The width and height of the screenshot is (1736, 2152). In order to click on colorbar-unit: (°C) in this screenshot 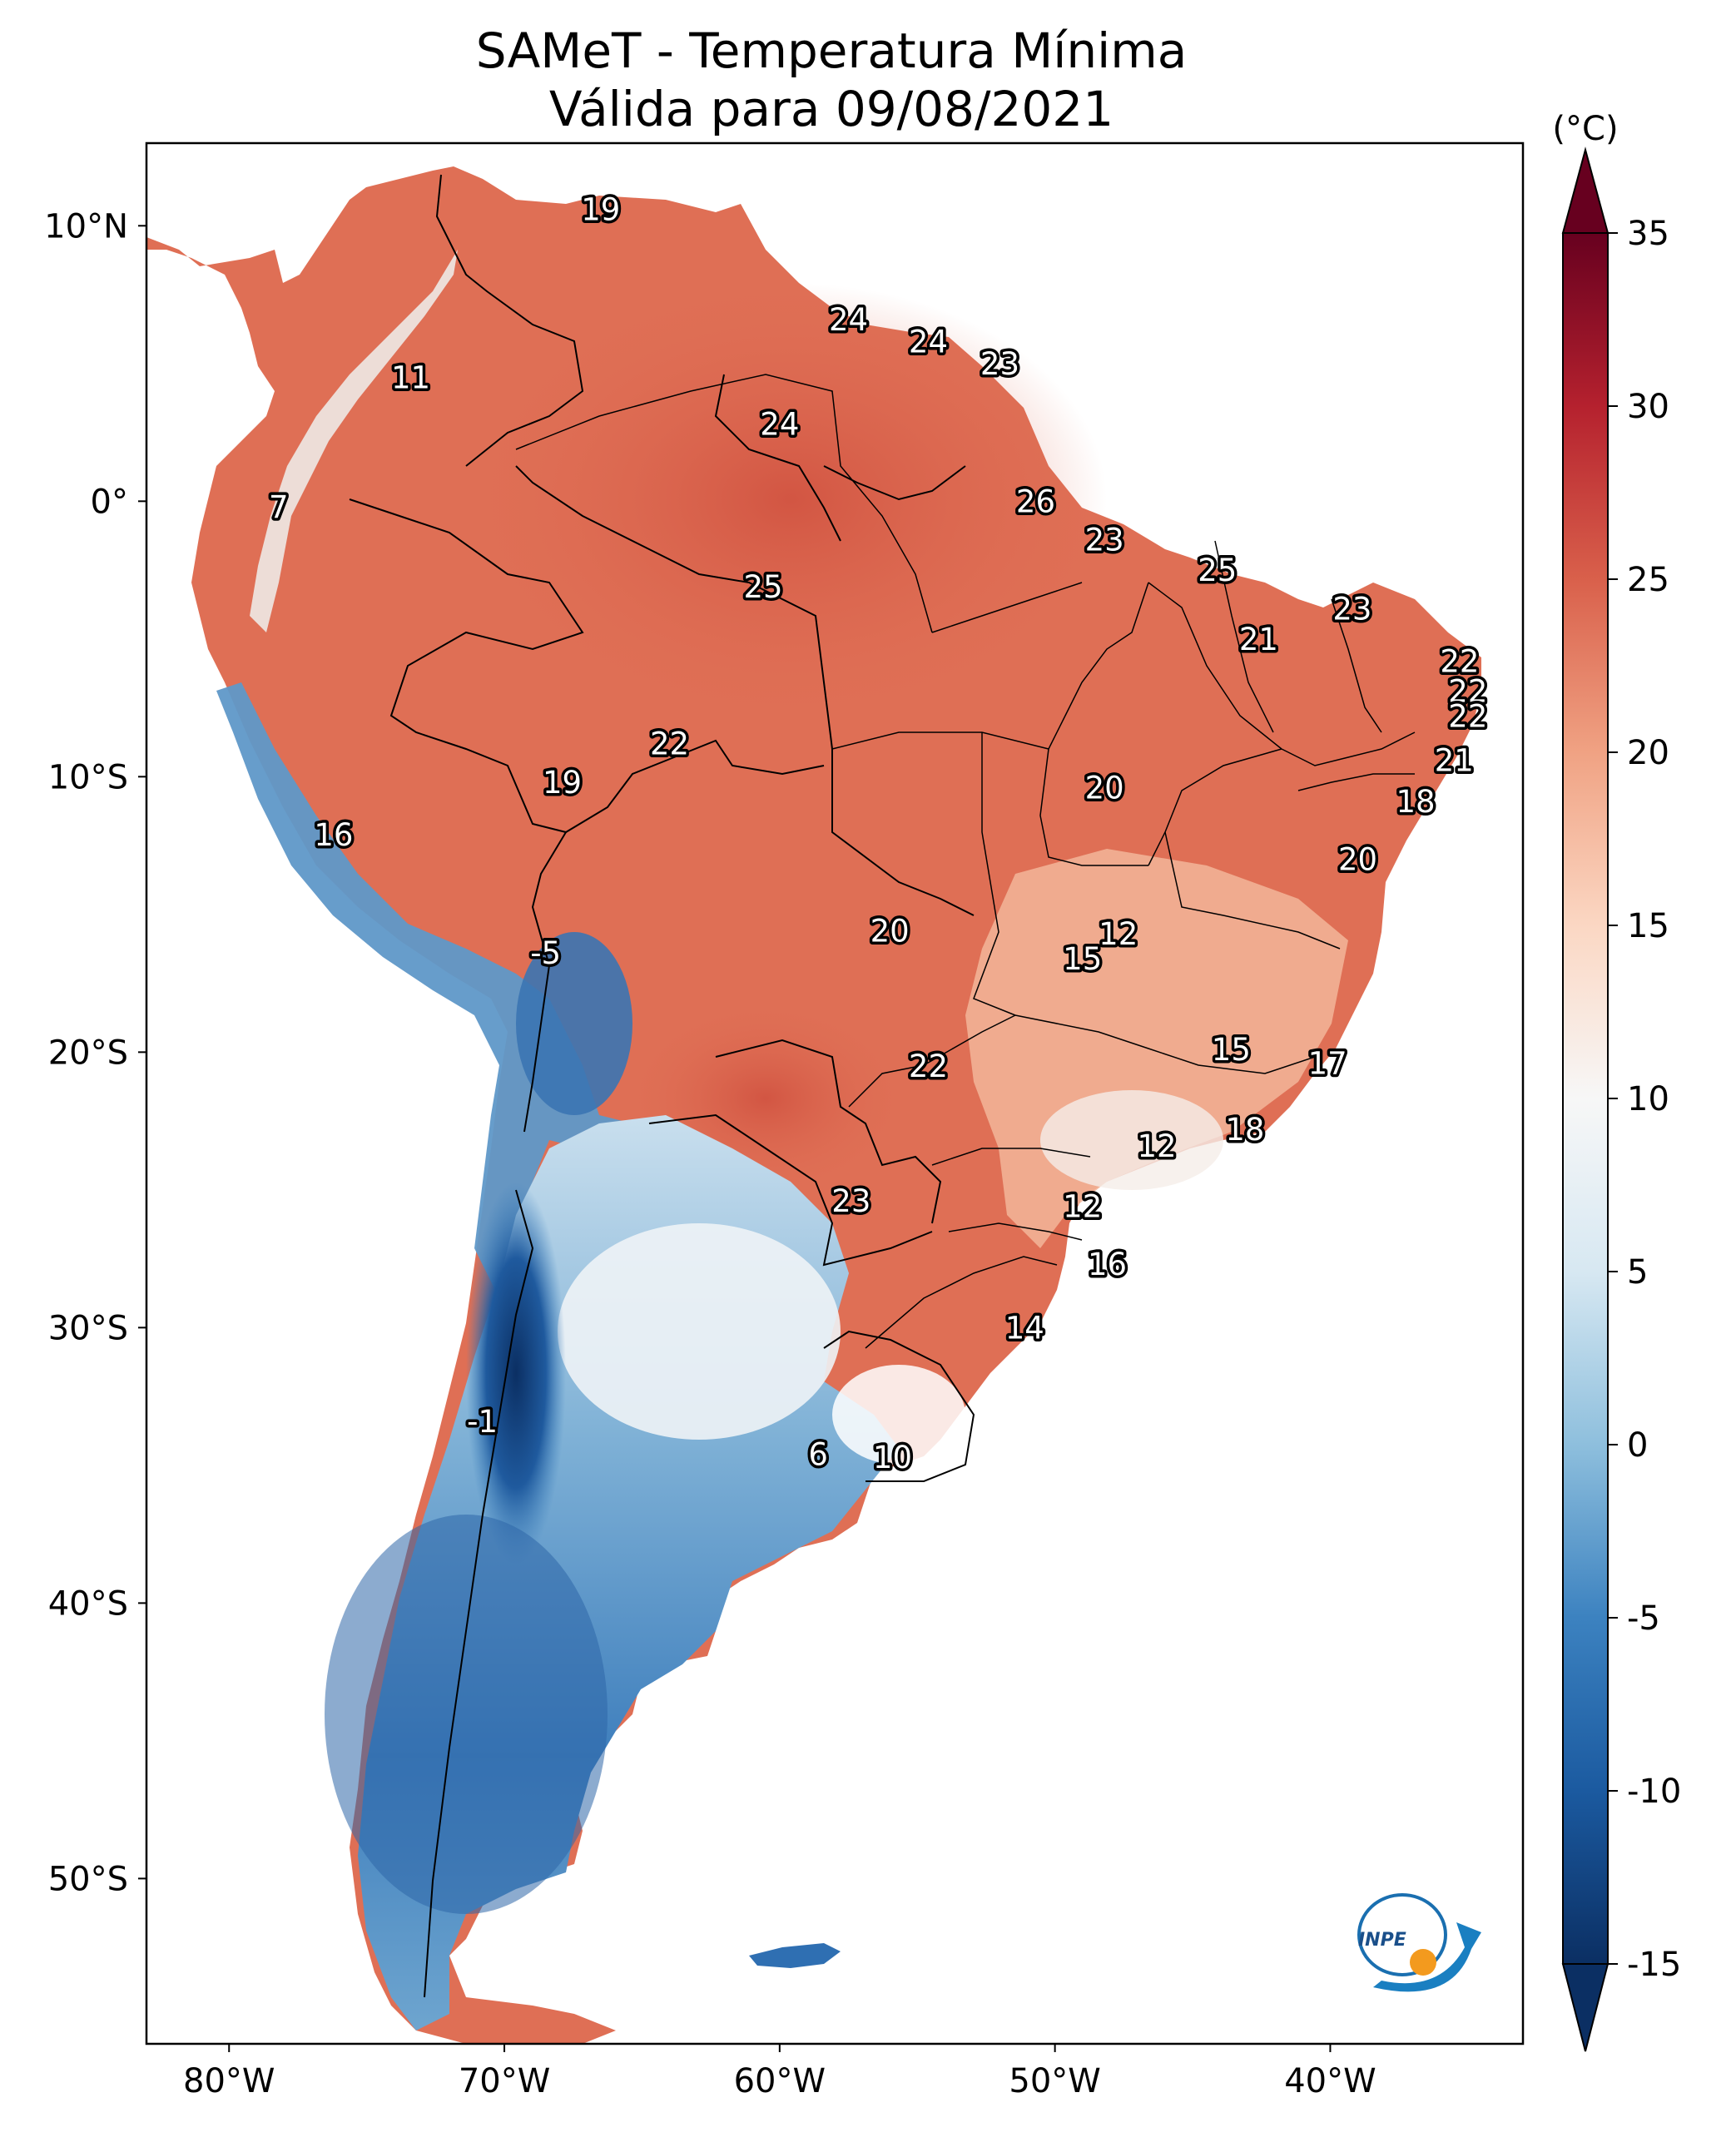, I will do `click(1585, 129)`.